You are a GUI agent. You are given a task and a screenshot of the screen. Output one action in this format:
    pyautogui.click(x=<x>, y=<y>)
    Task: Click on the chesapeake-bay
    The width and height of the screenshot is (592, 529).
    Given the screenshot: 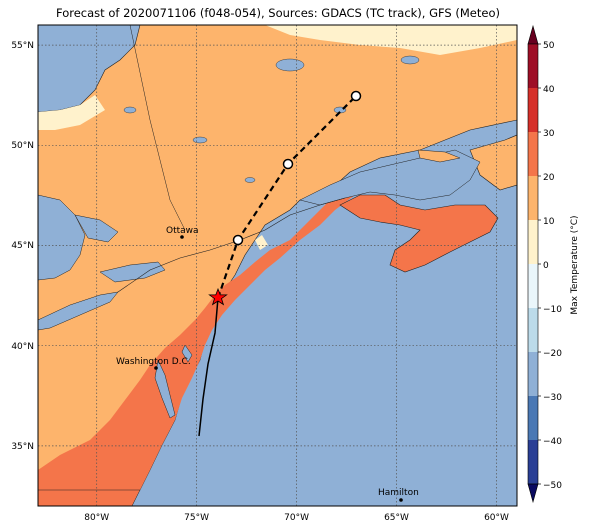 What is the action you would take?
    pyautogui.click(x=165, y=389)
    